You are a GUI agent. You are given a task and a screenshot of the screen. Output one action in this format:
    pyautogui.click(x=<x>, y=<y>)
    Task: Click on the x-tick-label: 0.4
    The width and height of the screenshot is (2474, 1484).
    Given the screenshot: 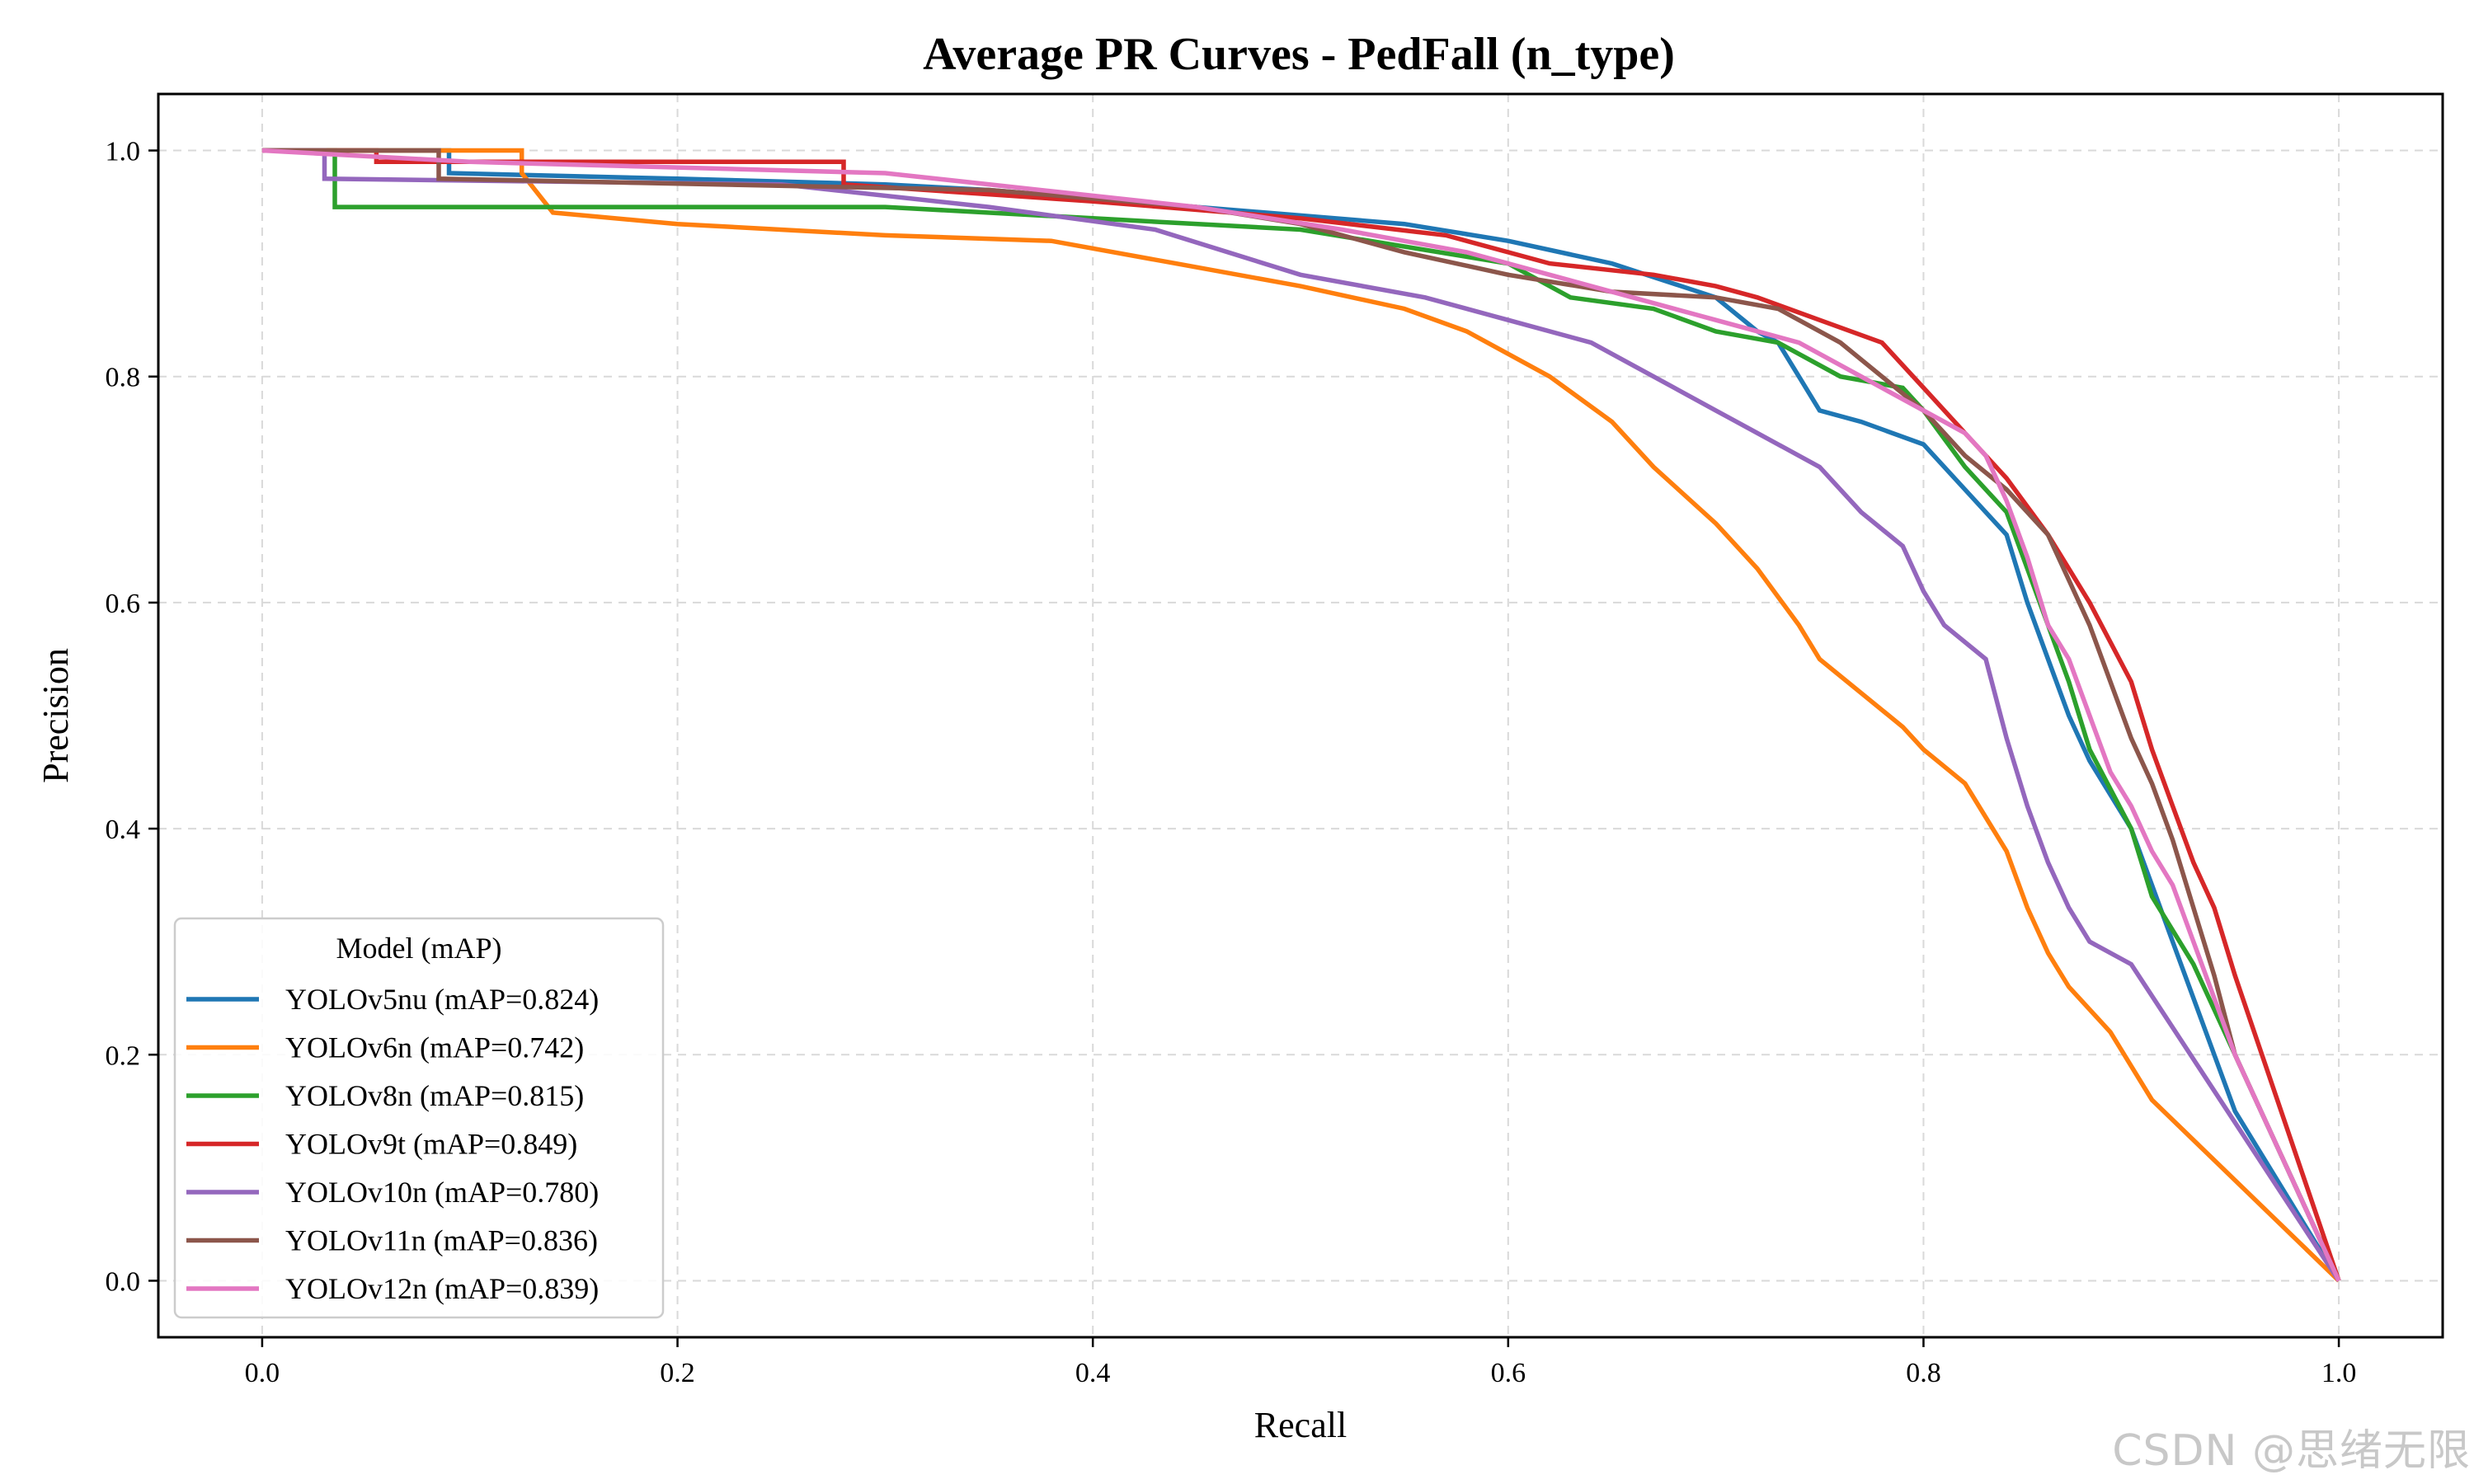 What is the action you would take?
    pyautogui.click(x=1093, y=1373)
    